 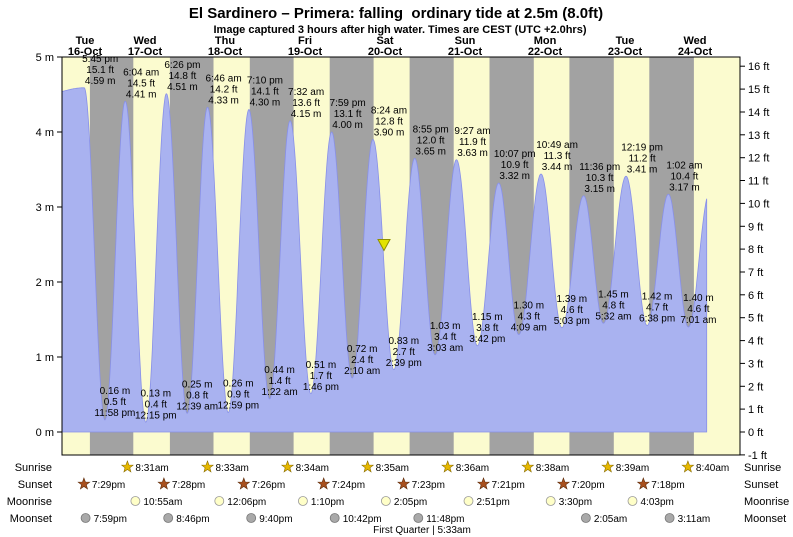 What do you see at coordinates (667, 485) in the screenshot?
I see `sunset-time: 7:18pm` at bounding box center [667, 485].